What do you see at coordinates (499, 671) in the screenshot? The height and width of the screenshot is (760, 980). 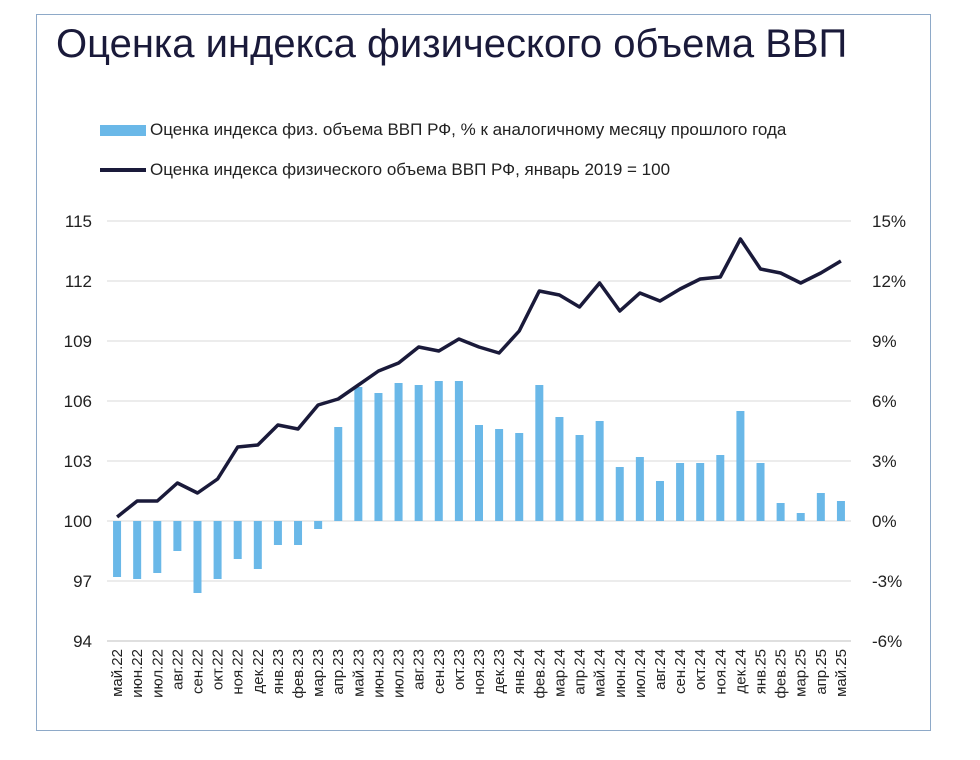 I see `x-tick-label: дек.23` at bounding box center [499, 671].